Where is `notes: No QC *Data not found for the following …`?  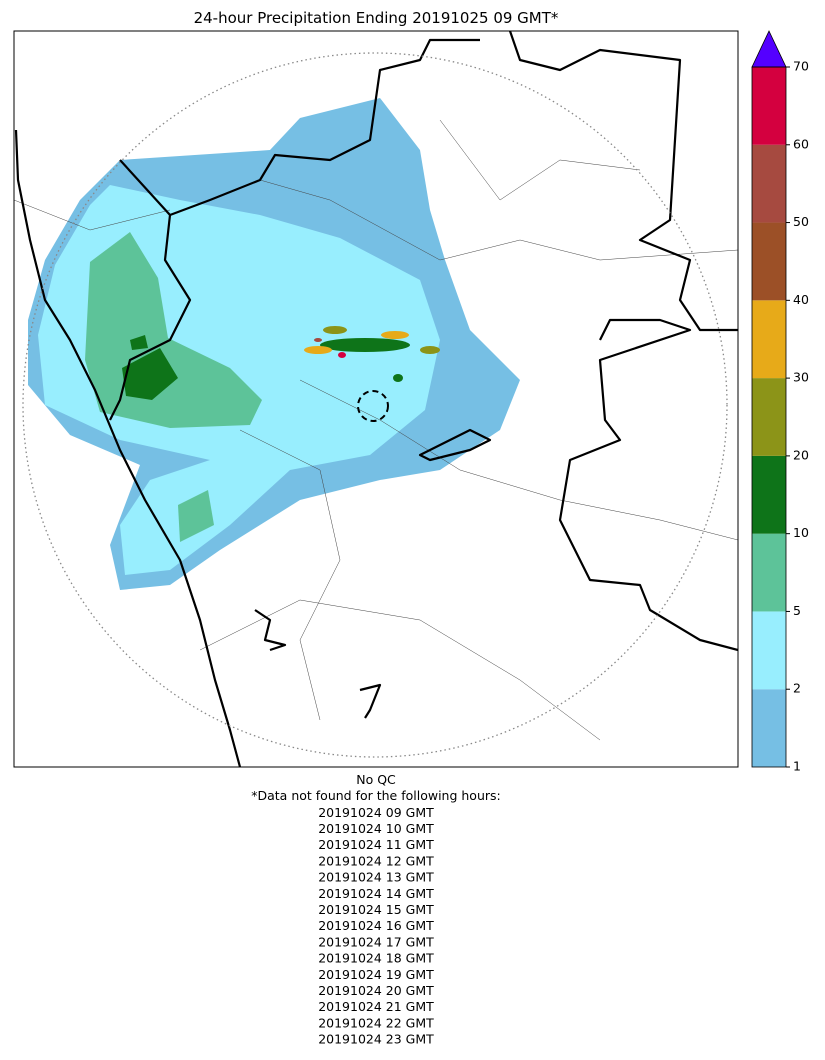 notes: No QC *Data not found for the following … is located at coordinates (376, 909).